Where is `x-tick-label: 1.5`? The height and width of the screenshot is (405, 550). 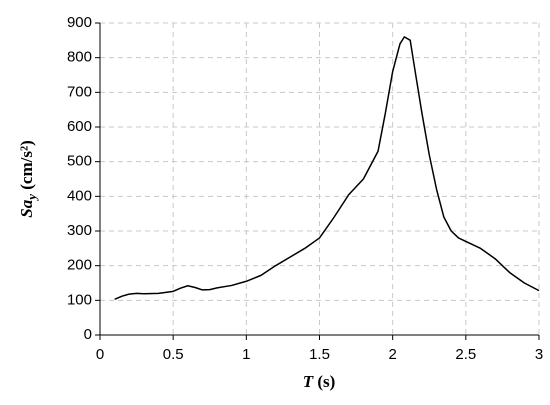
x-tick-label: 1.5 is located at coordinates (319, 354).